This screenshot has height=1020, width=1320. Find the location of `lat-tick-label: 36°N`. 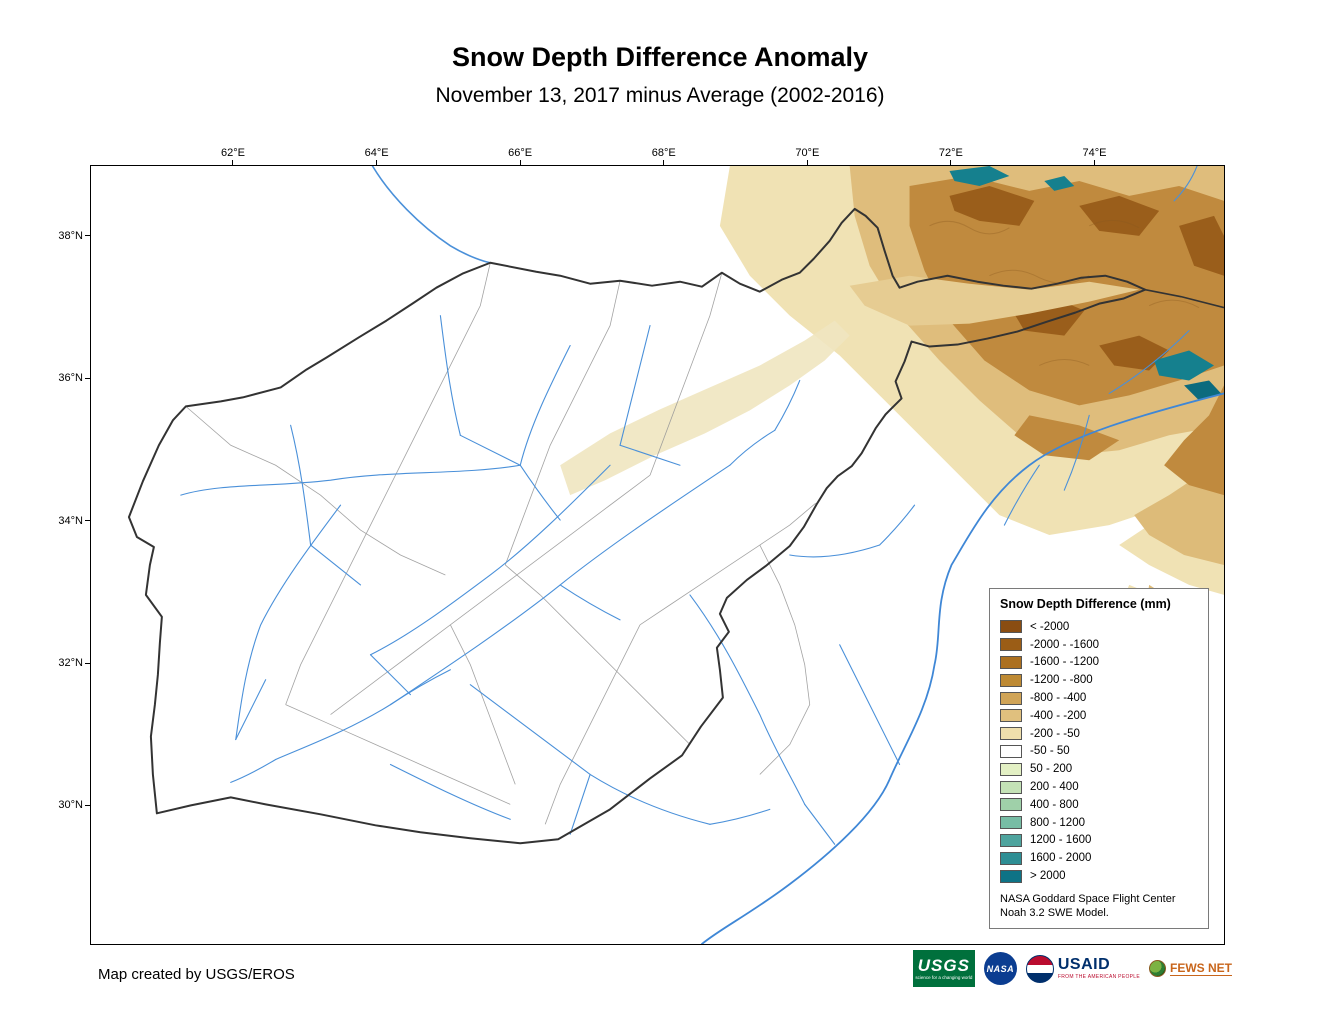

lat-tick-label: 36°N is located at coordinates (74, 378).